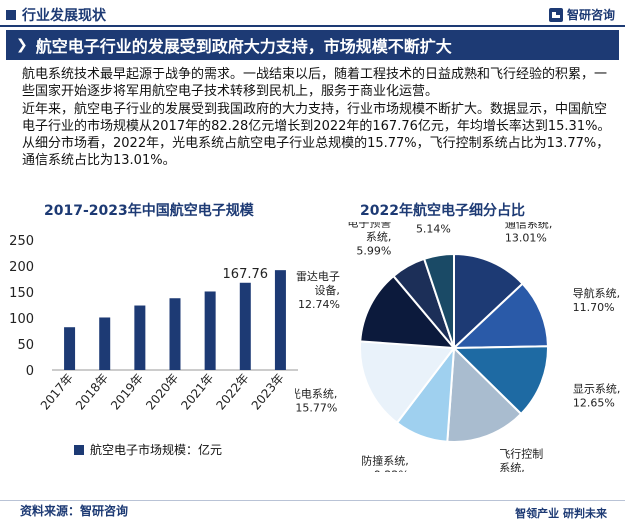  I want to click on legend-label: 航空电子市场规模：亿元, so click(156, 450).